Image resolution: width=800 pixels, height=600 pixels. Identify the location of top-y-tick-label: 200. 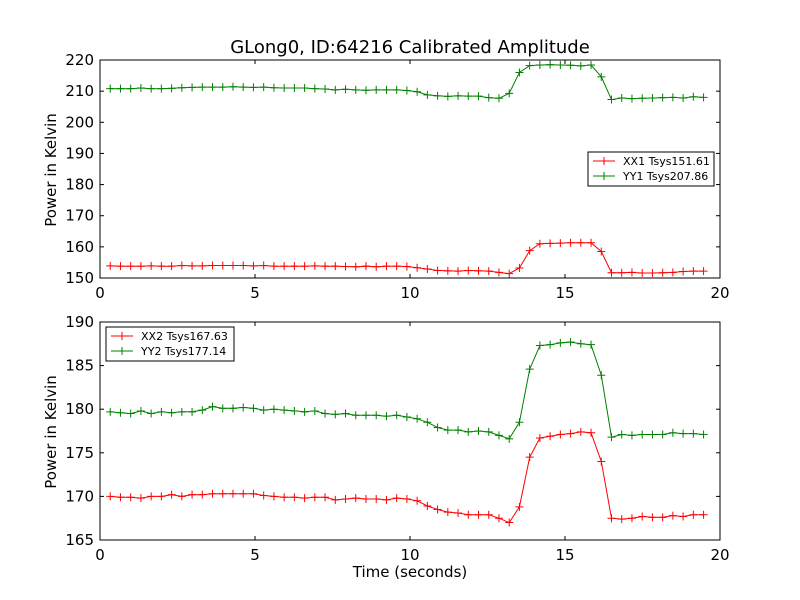
(79, 122).